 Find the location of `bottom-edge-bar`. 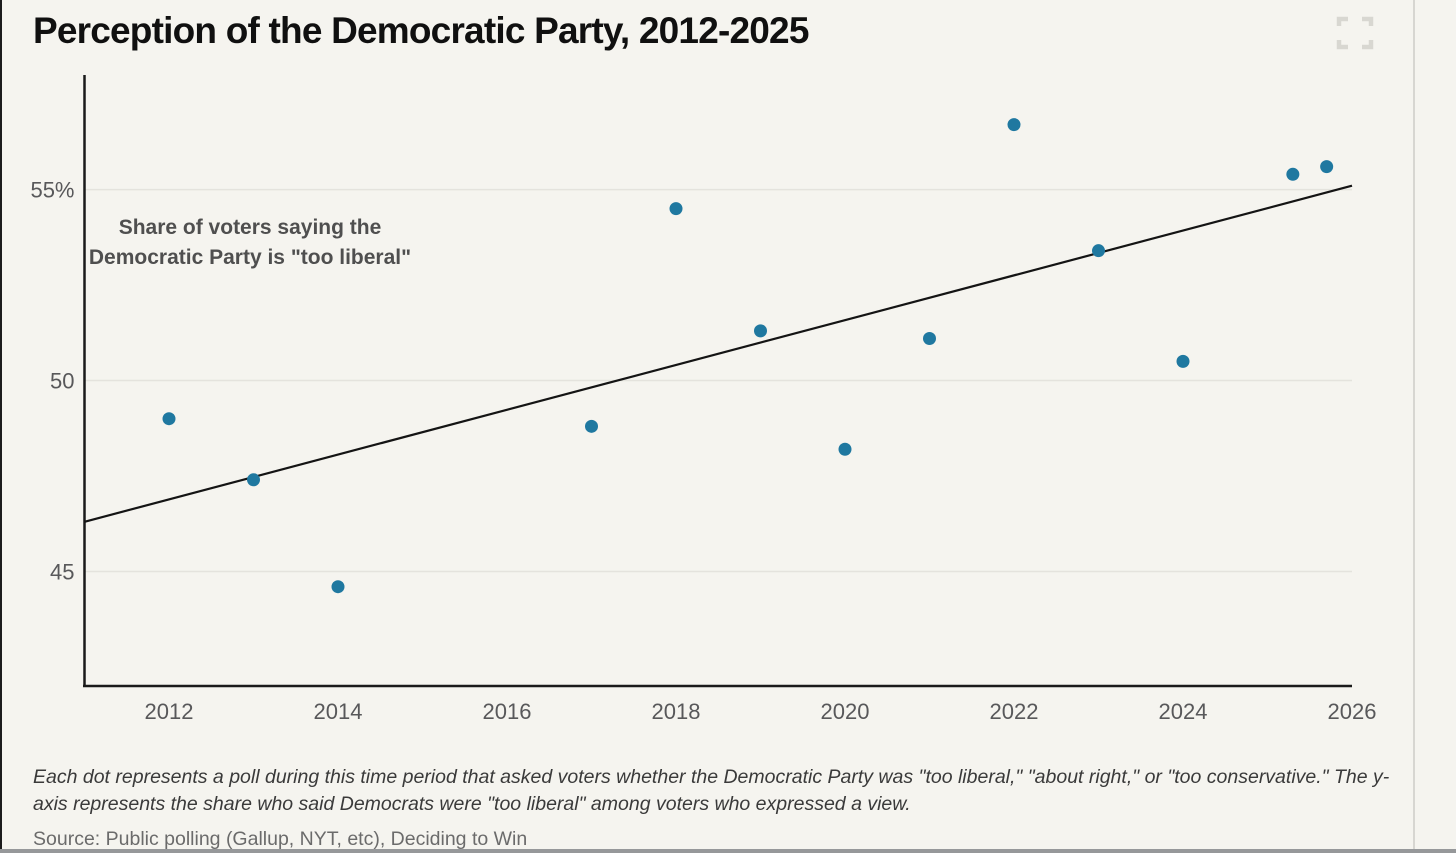

bottom-edge-bar is located at coordinates (728, 851).